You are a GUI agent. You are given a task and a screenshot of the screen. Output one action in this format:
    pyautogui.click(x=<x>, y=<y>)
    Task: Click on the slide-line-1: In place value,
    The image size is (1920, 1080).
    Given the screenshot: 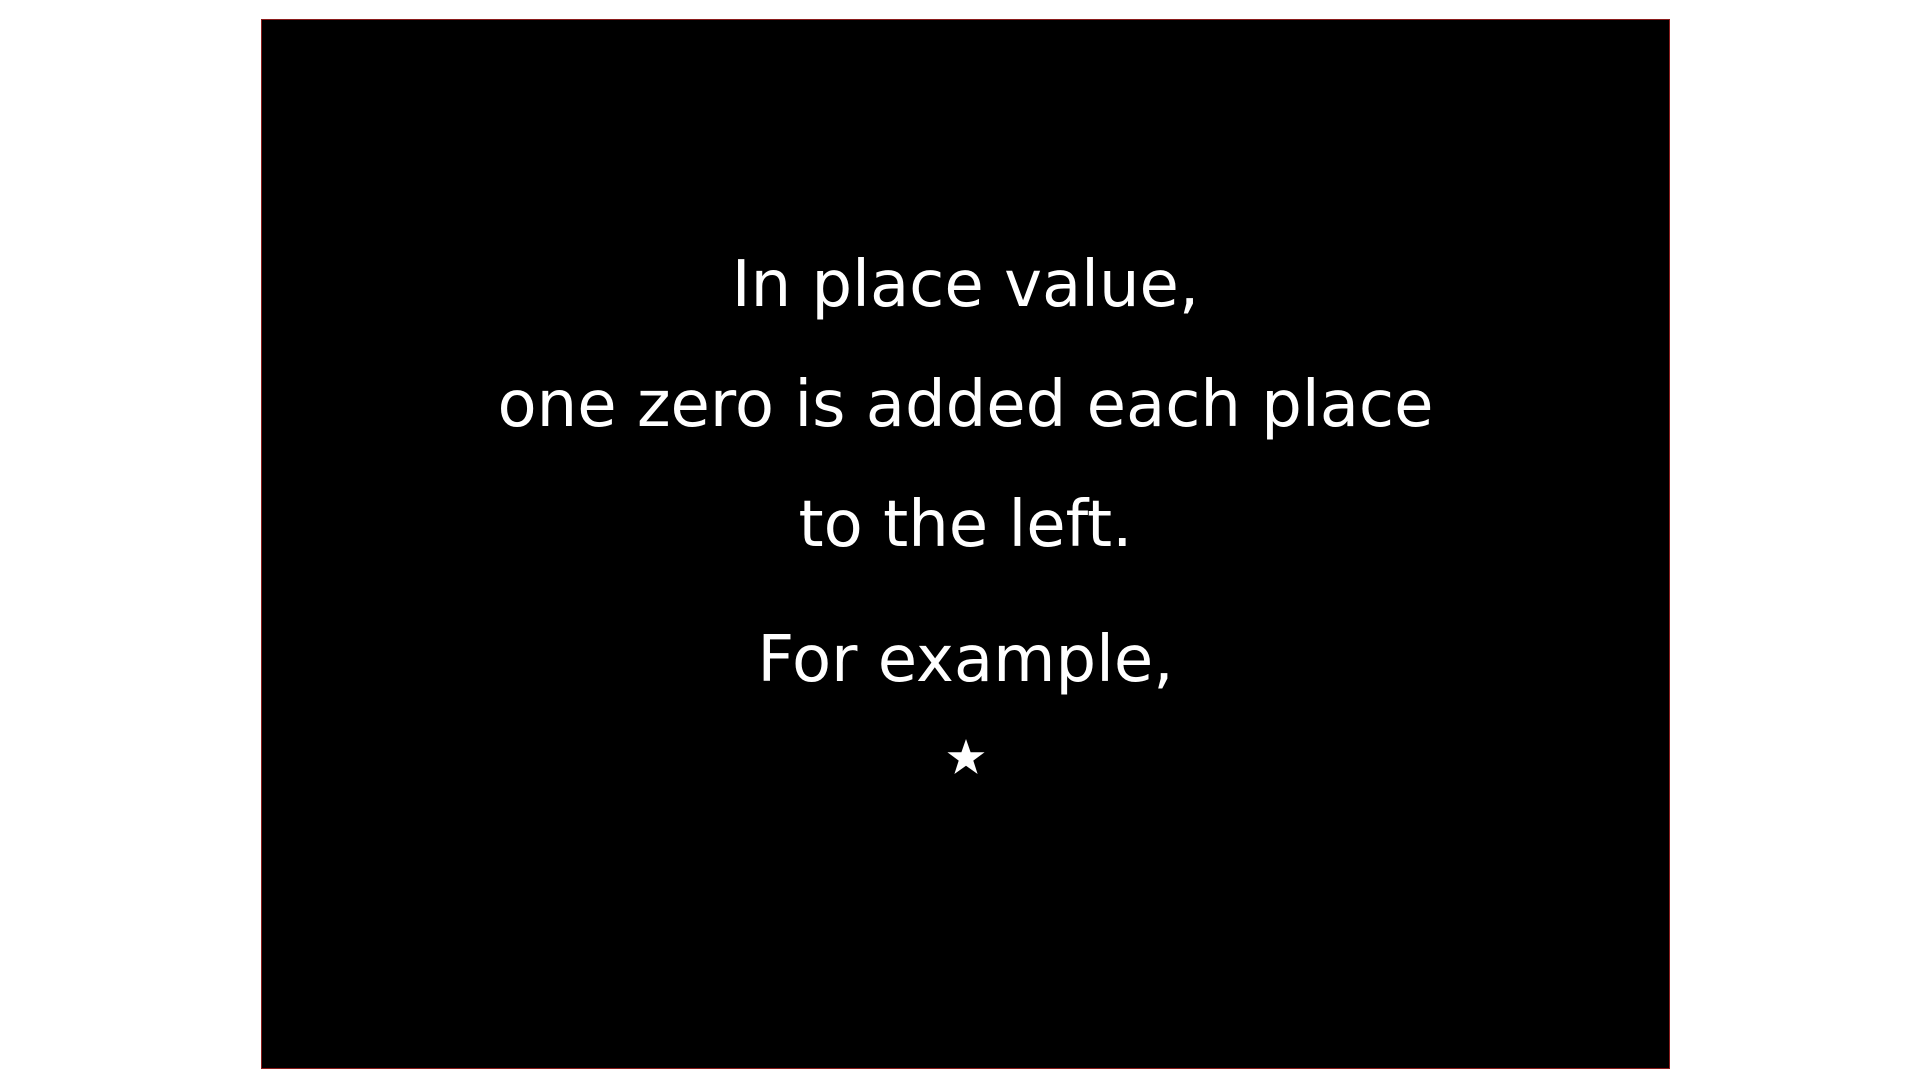 What is the action you would take?
    pyautogui.click(x=965, y=285)
    